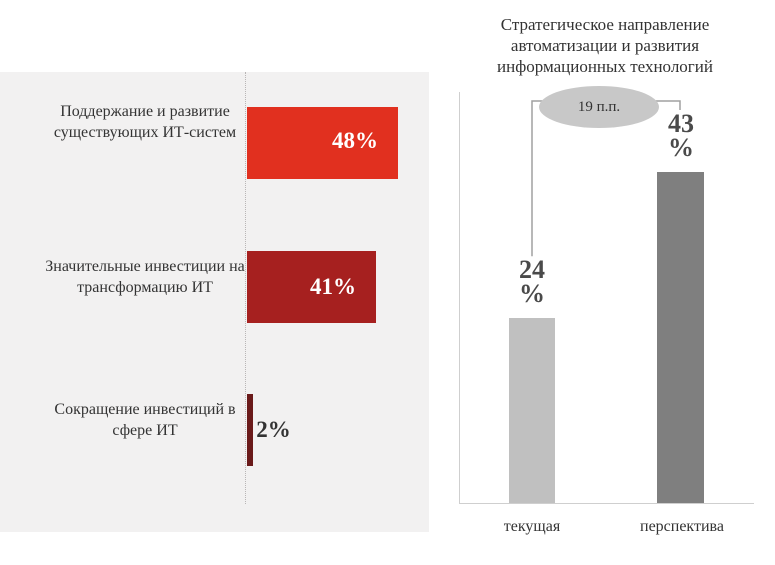  What do you see at coordinates (532, 282) in the screenshot?
I see `value-label-current: 24%` at bounding box center [532, 282].